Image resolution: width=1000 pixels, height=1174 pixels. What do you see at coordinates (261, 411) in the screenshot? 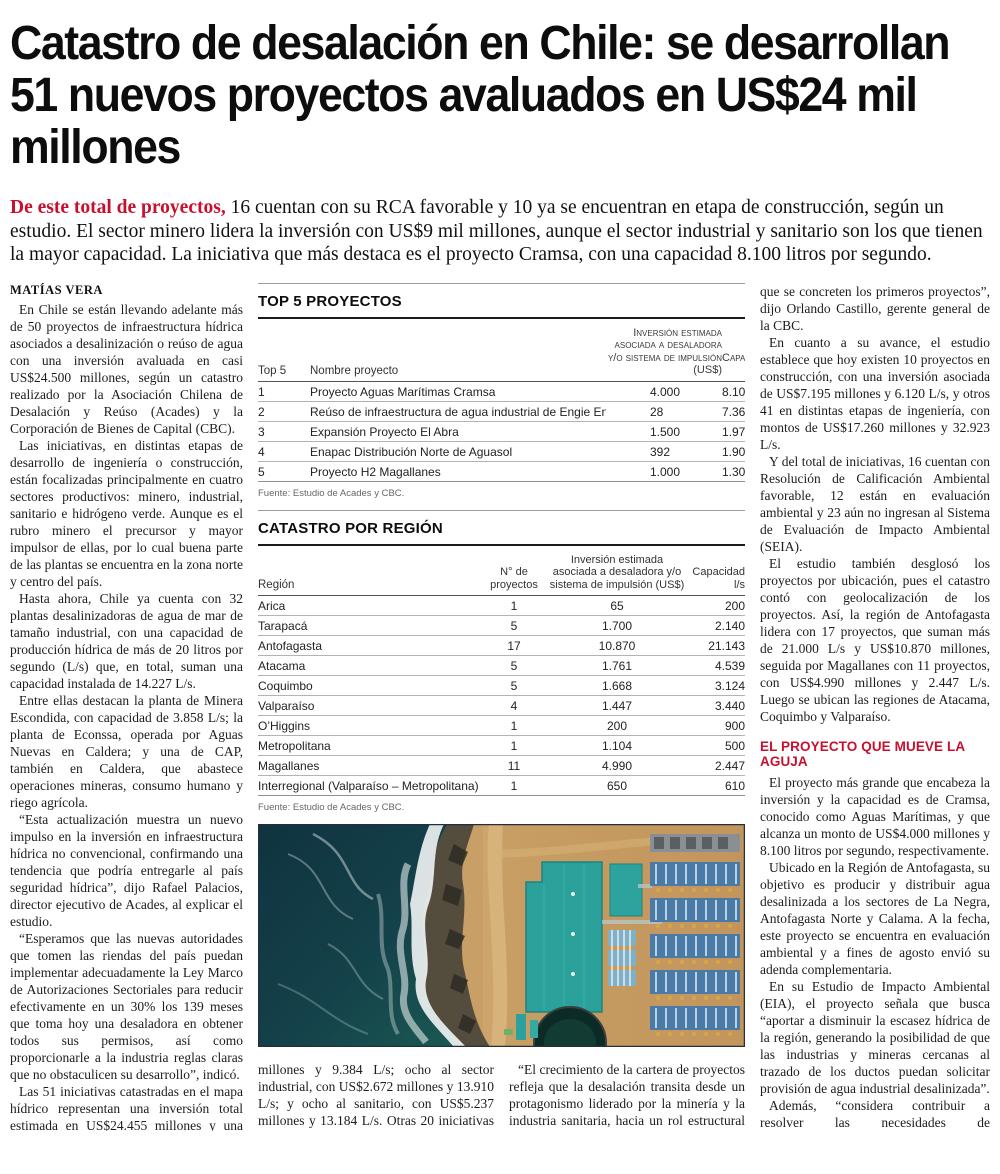
I see `table-cell: 2` at bounding box center [261, 411].